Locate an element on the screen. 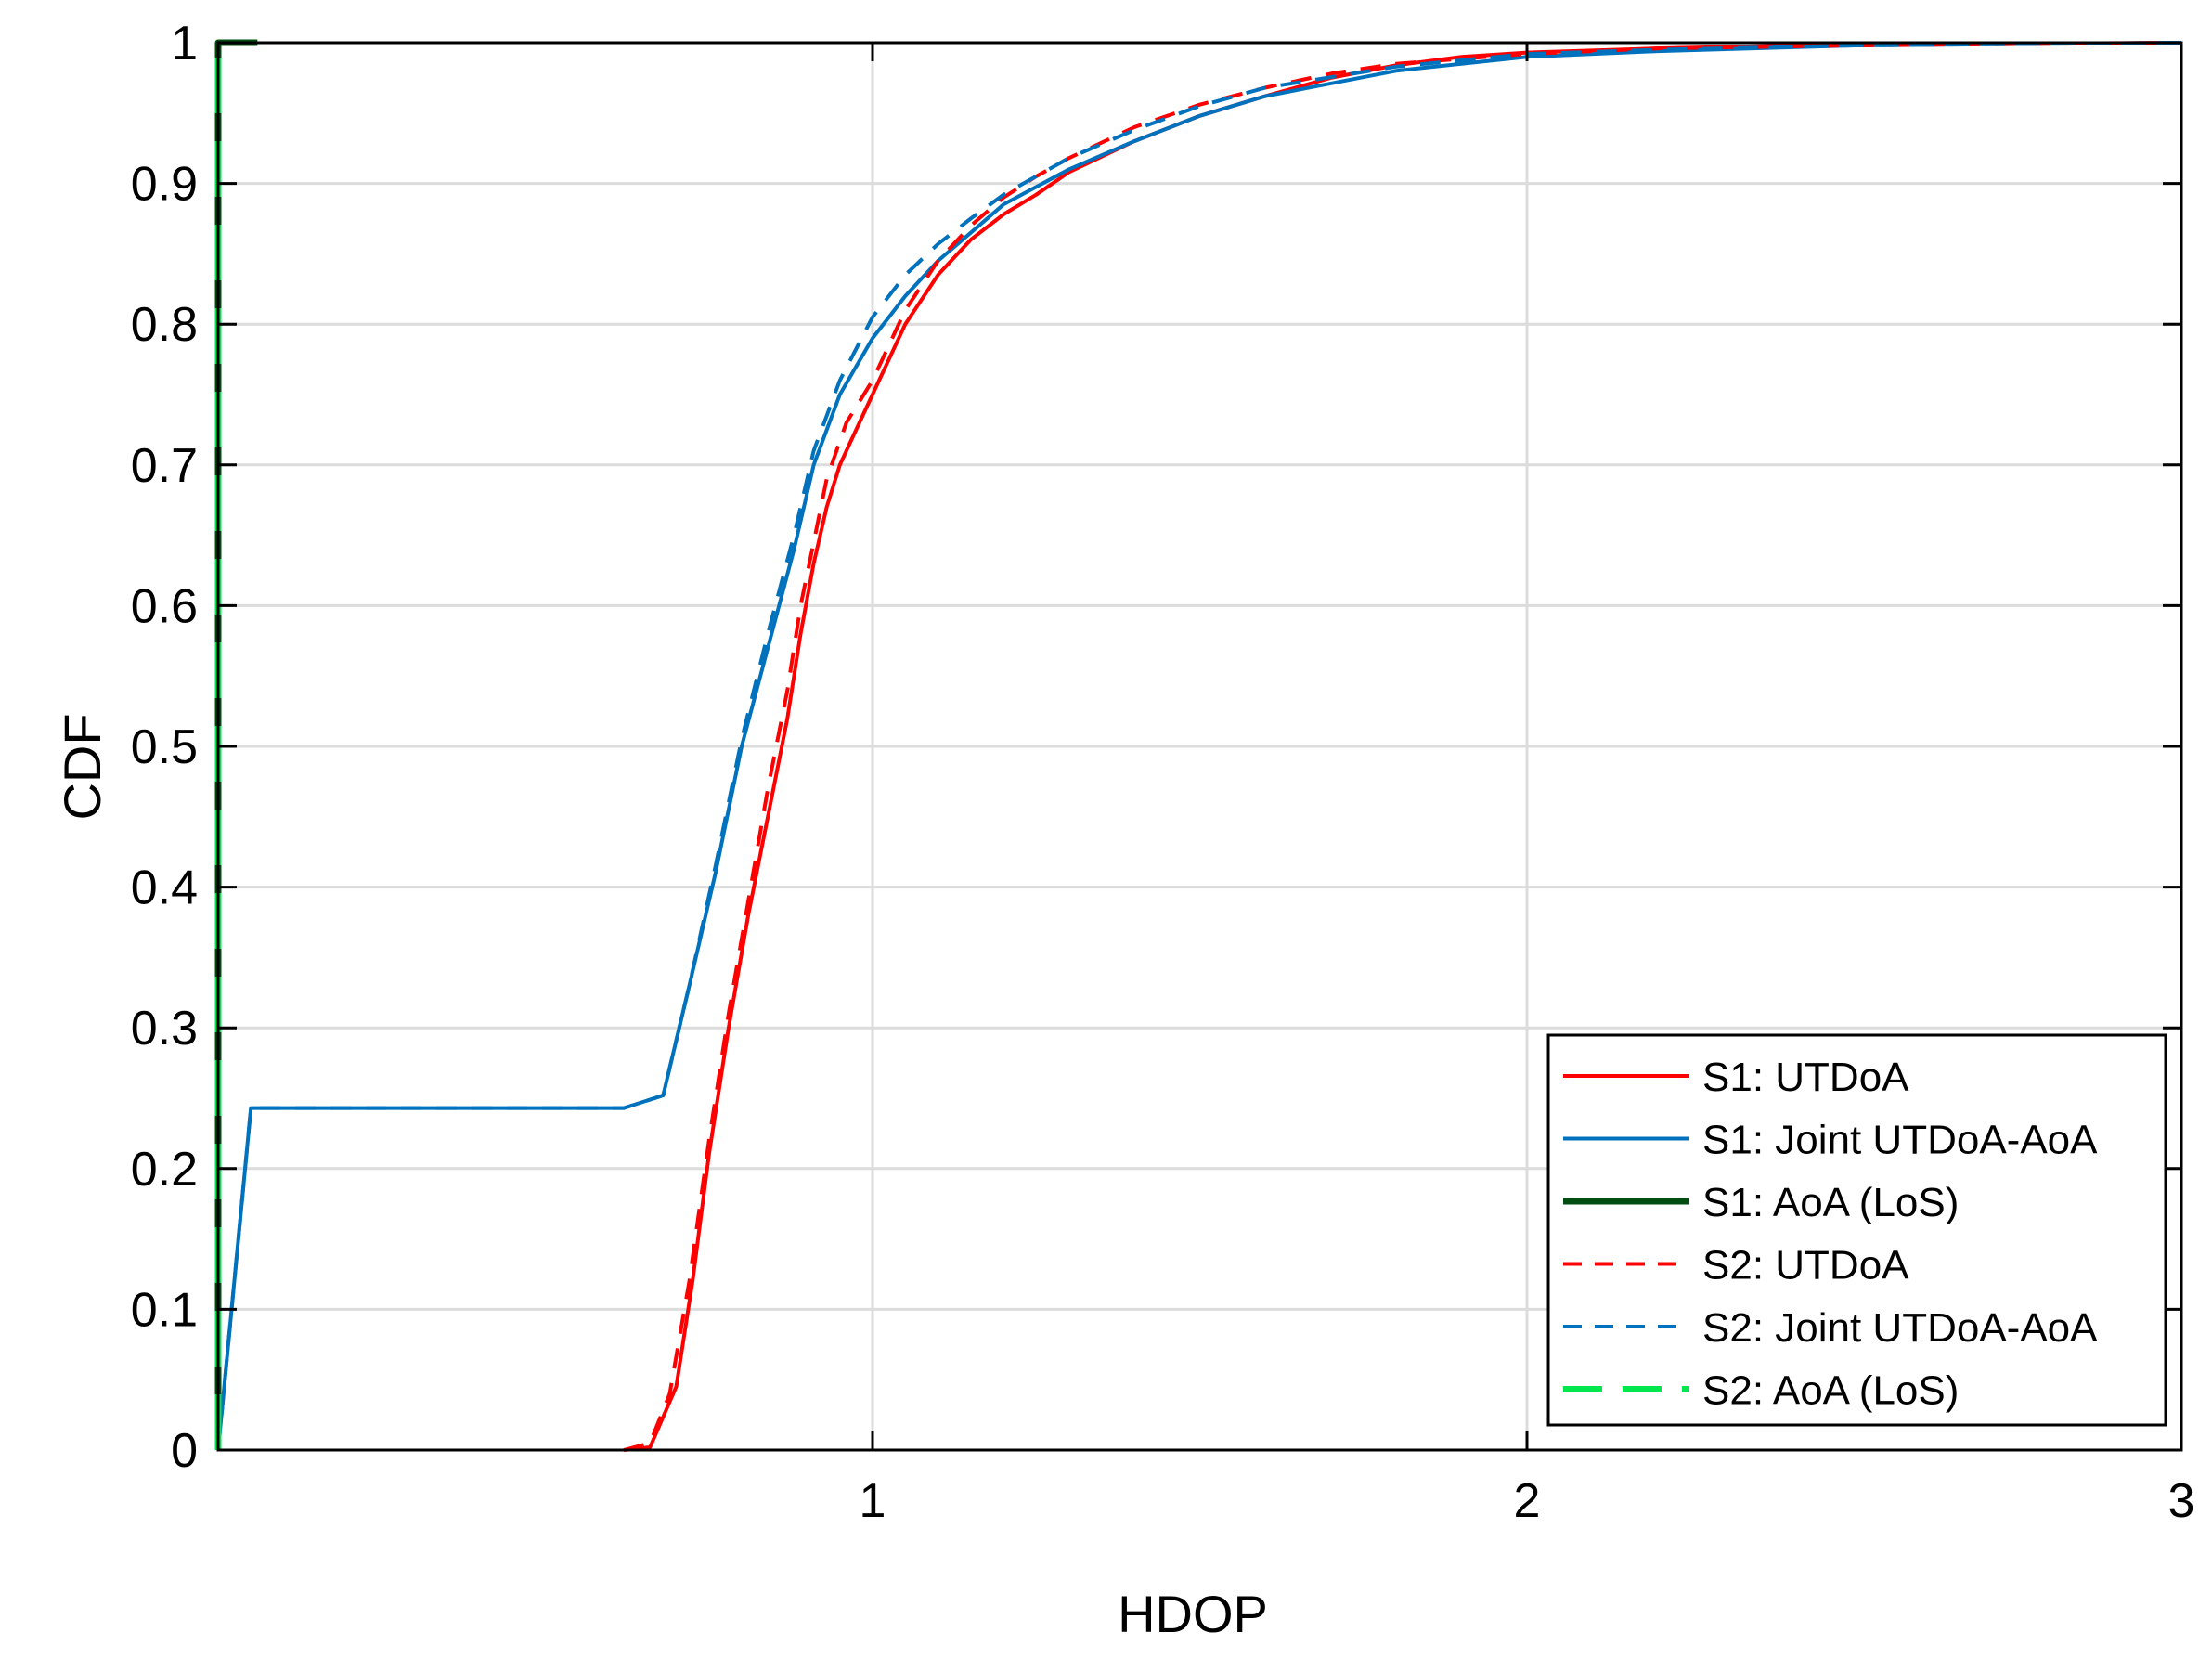 The image size is (2212, 1658). legend-label-3: S2: UTDoA is located at coordinates (1805, 1266).